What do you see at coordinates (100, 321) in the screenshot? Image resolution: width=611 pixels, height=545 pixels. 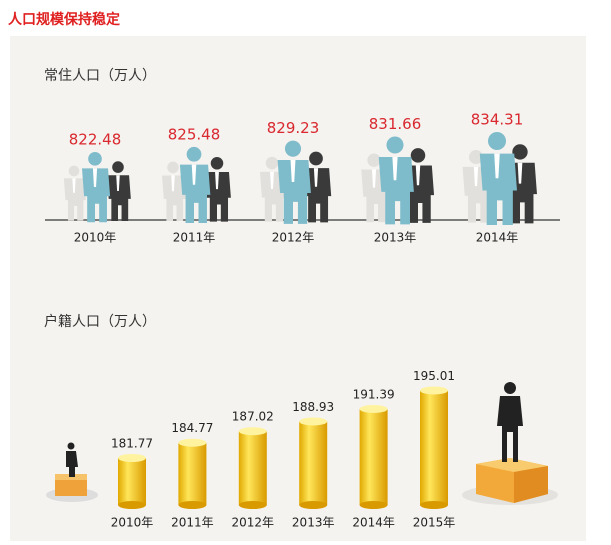 I see `chart-title: 户籍人口（万人）` at bounding box center [100, 321].